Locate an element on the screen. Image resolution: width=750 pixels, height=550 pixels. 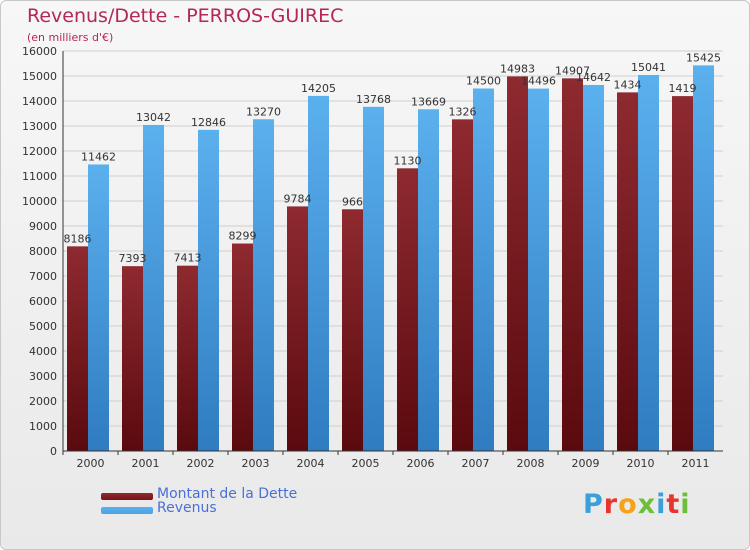
data-label-revenus: 14500 is located at coordinates (483, 81).